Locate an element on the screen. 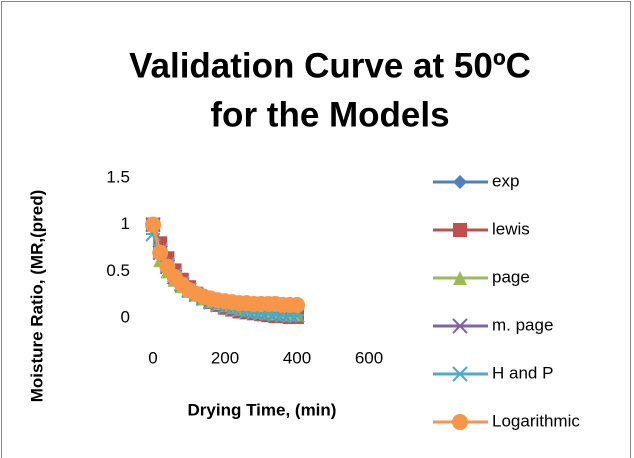 The width and height of the screenshot is (634, 458). legend-label: lewis is located at coordinates (511, 228).